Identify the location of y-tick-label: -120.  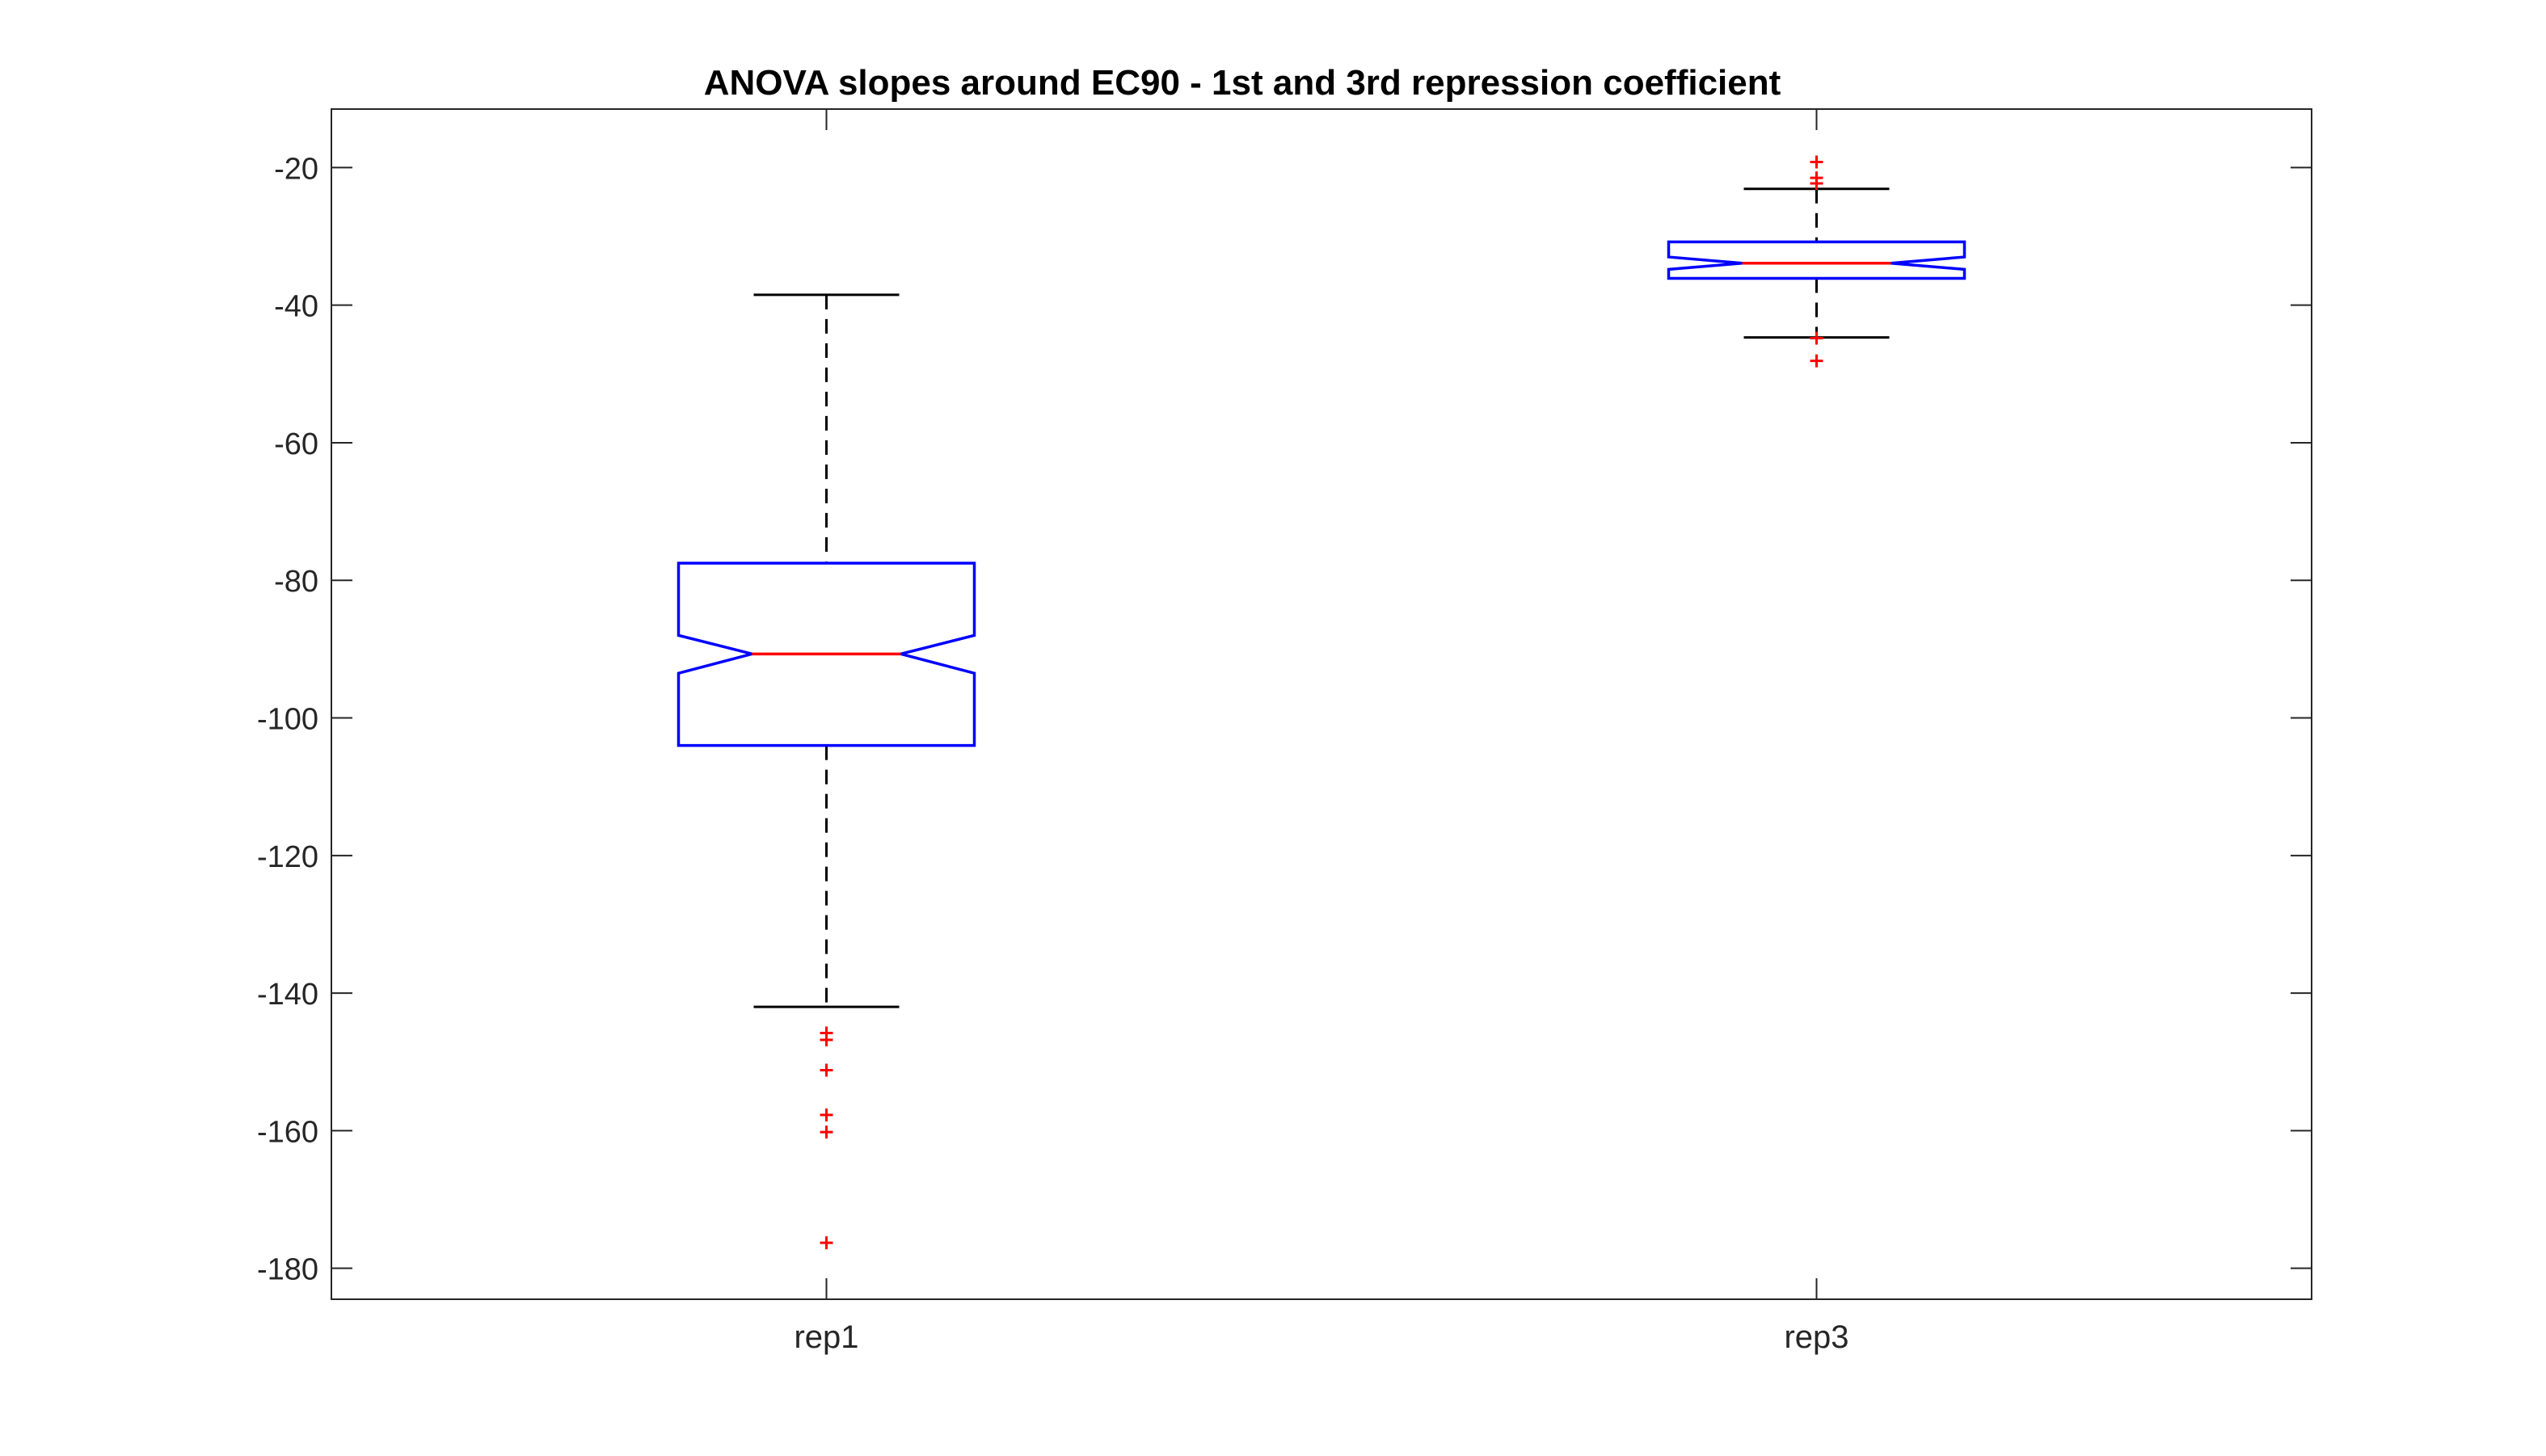
(287, 857).